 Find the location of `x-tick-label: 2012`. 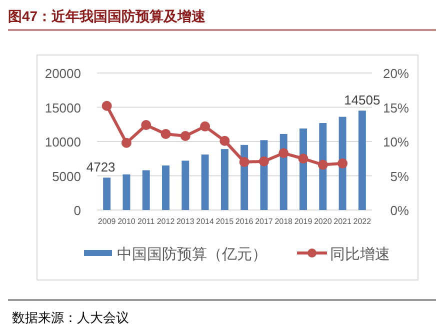

x-tick-label: 2012 is located at coordinates (166, 221).